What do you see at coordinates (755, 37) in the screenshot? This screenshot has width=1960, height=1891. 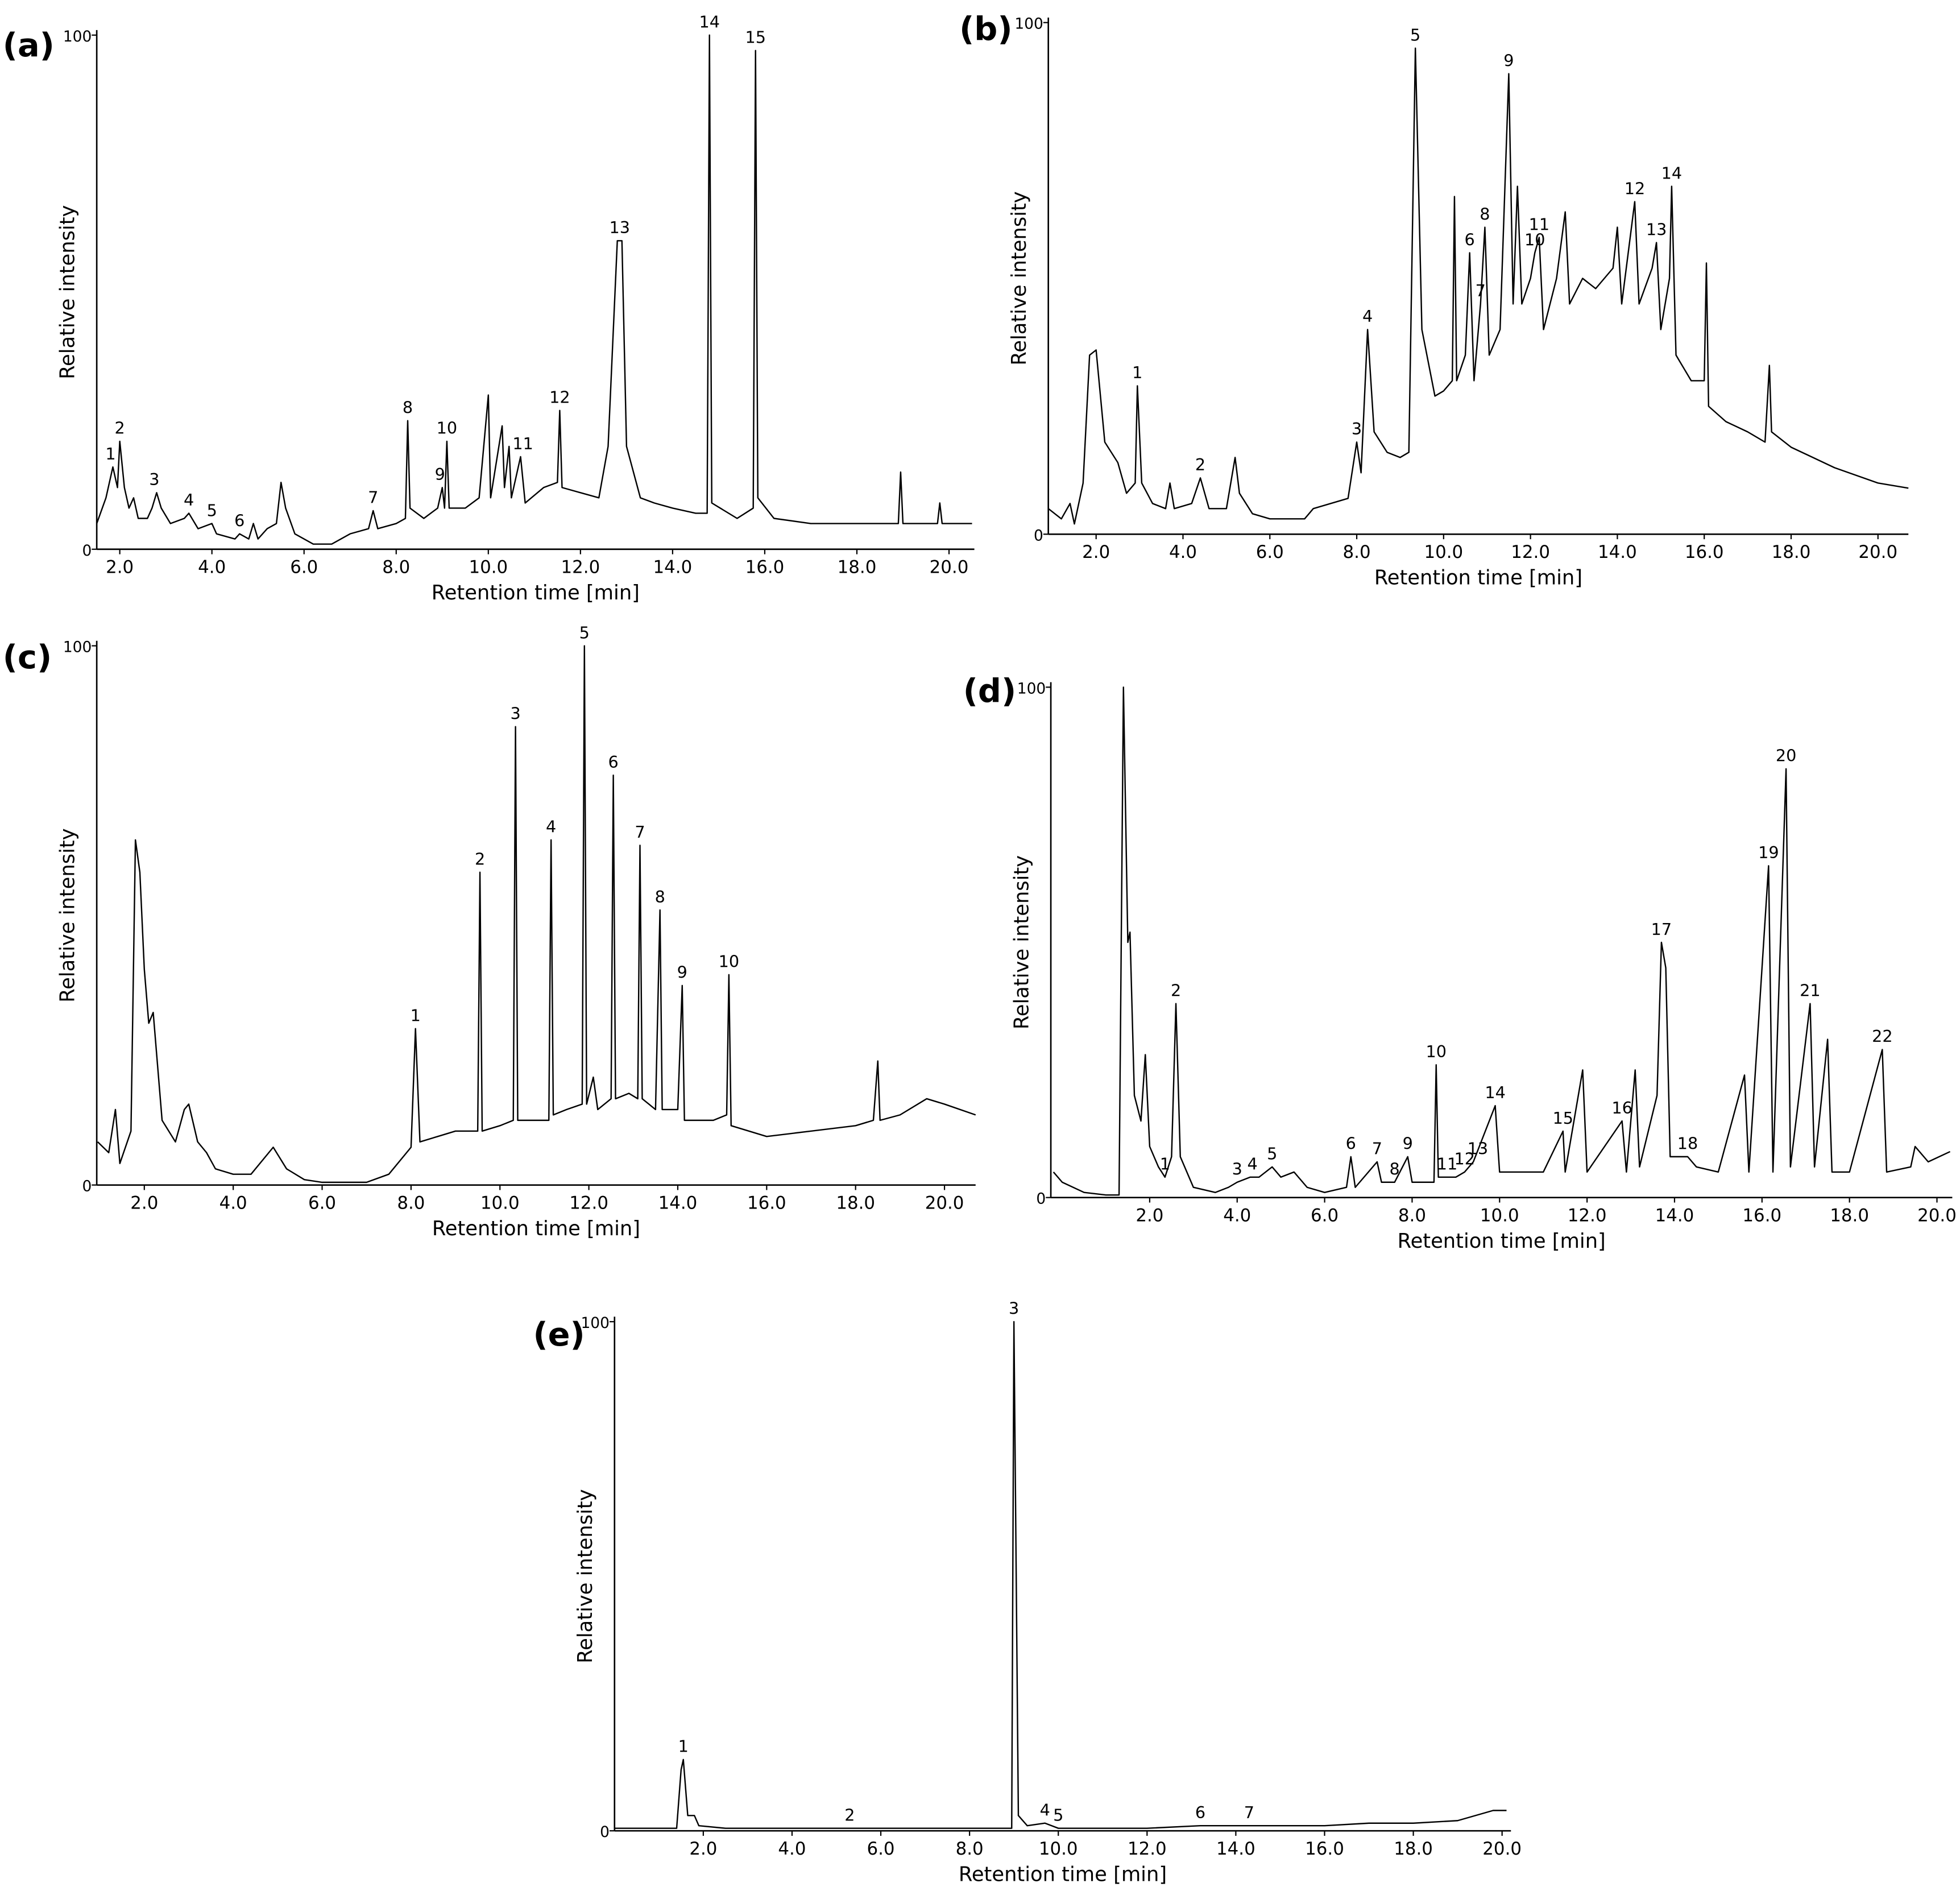 I see `peak-label: 15` at bounding box center [755, 37].